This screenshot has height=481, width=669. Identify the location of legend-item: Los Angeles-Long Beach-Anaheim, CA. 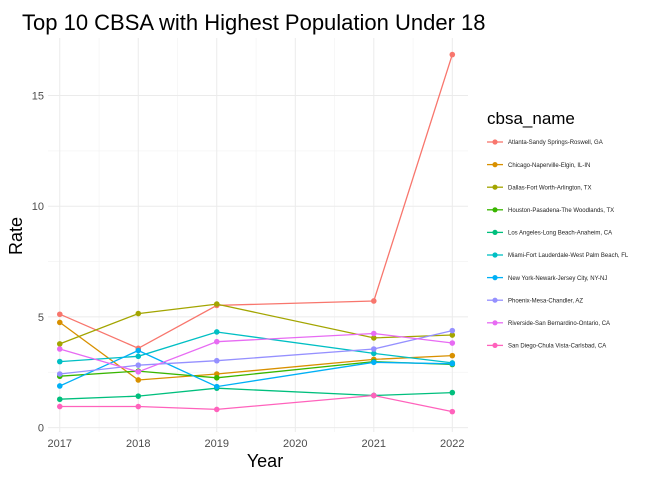
(549, 233).